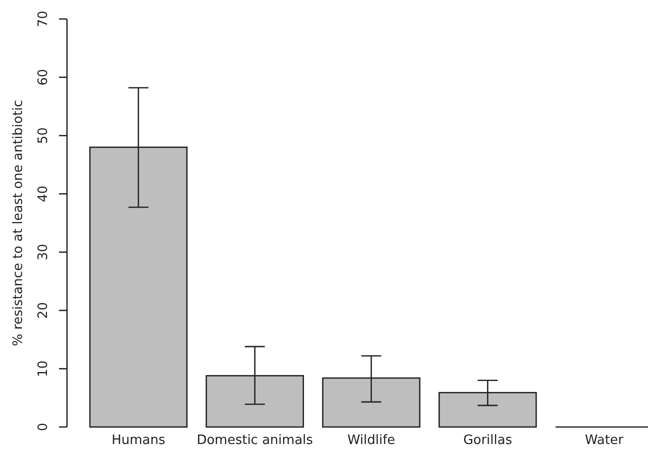  What do you see at coordinates (255, 440) in the screenshot?
I see `x-tick-label: Domestic animals` at bounding box center [255, 440].